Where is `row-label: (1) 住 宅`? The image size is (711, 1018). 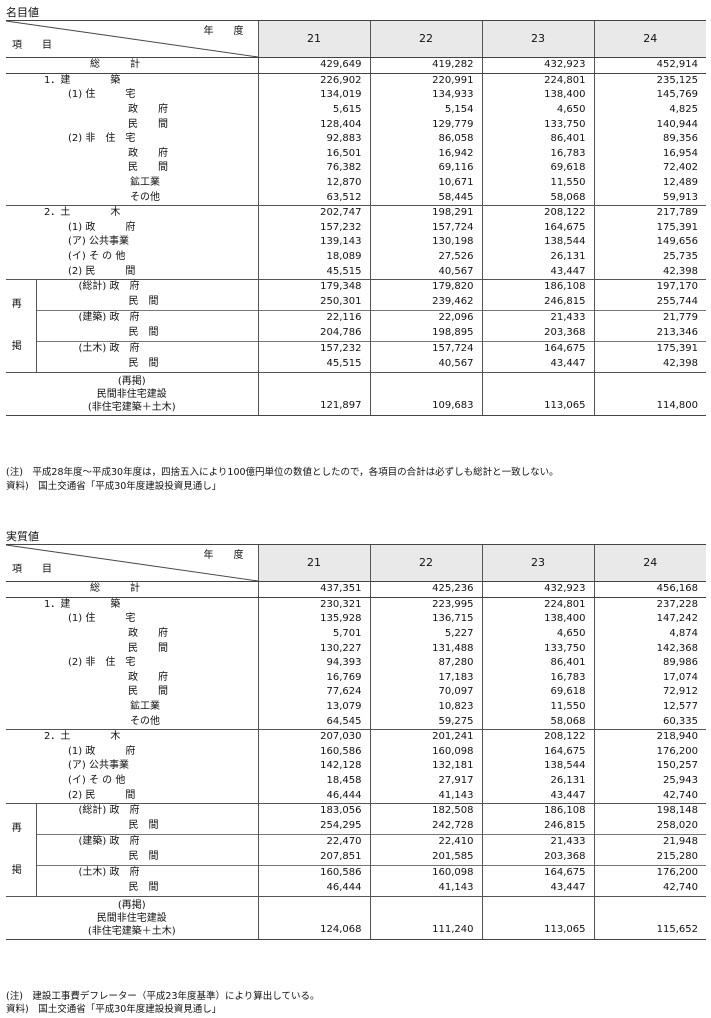
row-label: (1) 住 宅 is located at coordinates (102, 95).